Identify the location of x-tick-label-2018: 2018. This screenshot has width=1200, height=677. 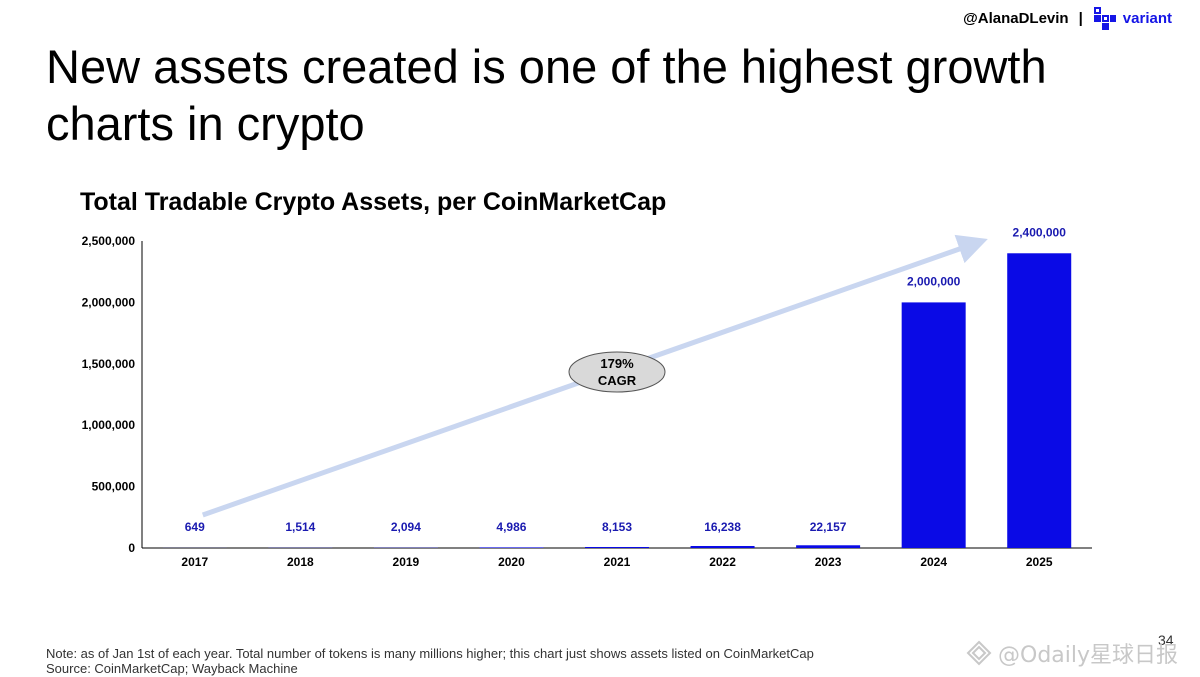
(300, 562).